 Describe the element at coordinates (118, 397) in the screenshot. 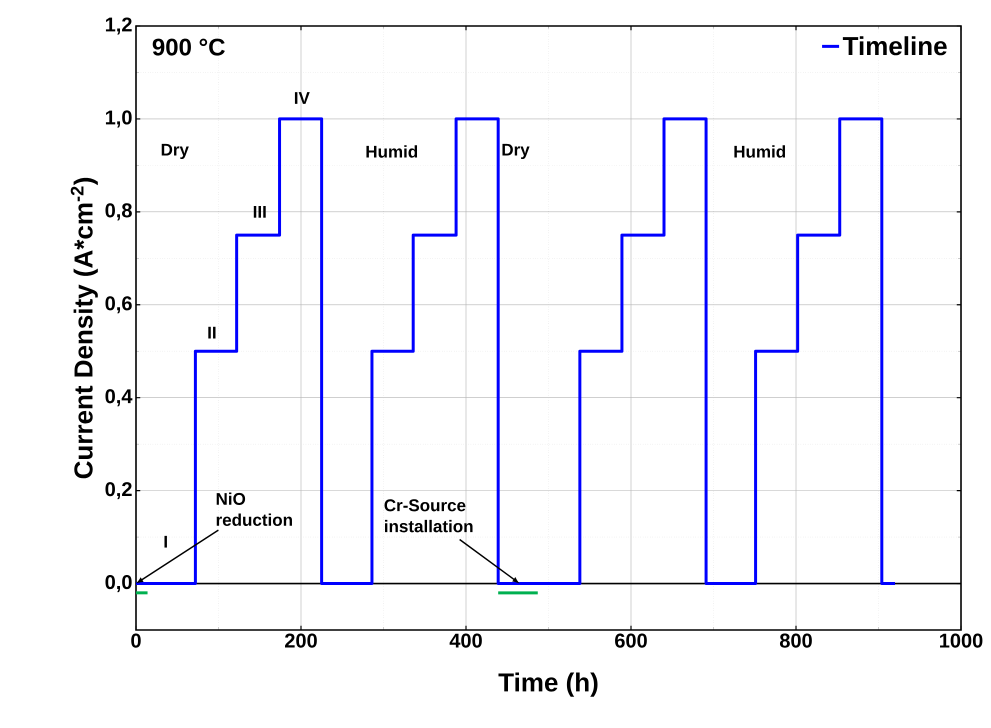

I see `y-tick-label: 0,4` at that location.